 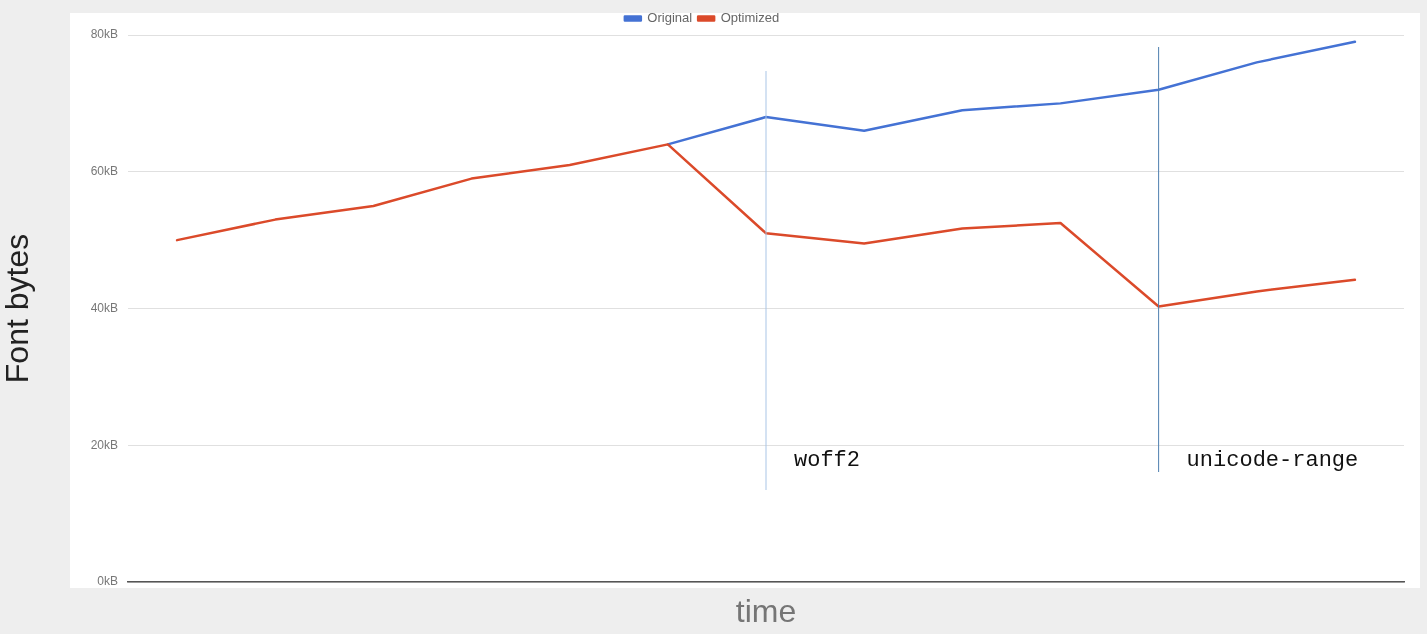 I want to click on annotation: unicode-range, so click(x=1272, y=460).